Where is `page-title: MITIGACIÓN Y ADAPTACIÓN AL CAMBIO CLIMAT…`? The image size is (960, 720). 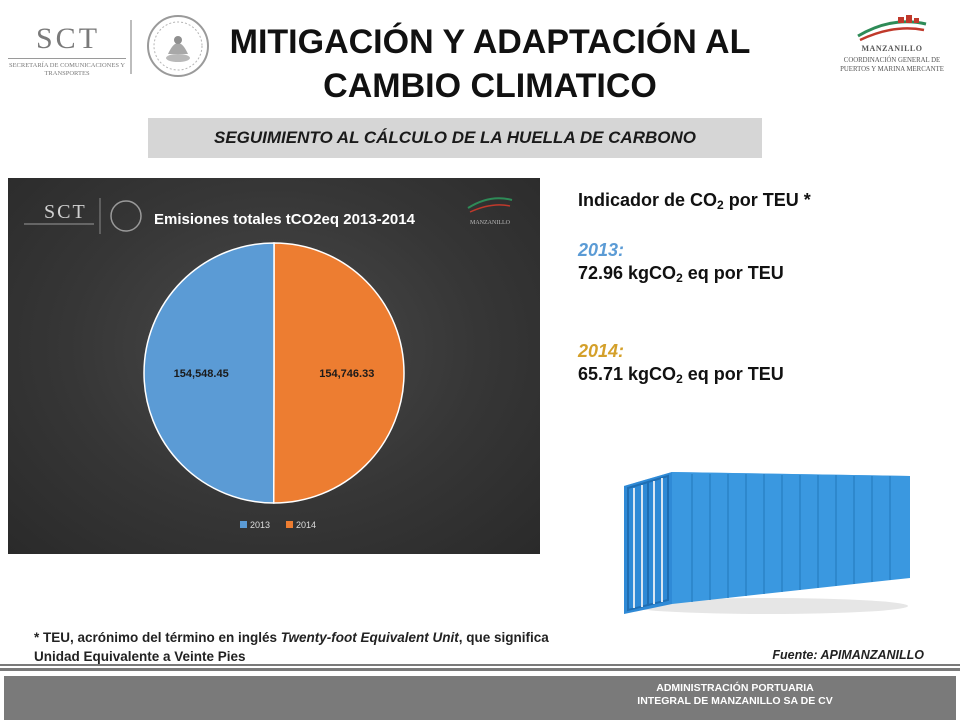 page-title: MITIGACIÓN Y ADAPTACIÓN AL CAMBIO CLIMAT… is located at coordinates (490, 64).